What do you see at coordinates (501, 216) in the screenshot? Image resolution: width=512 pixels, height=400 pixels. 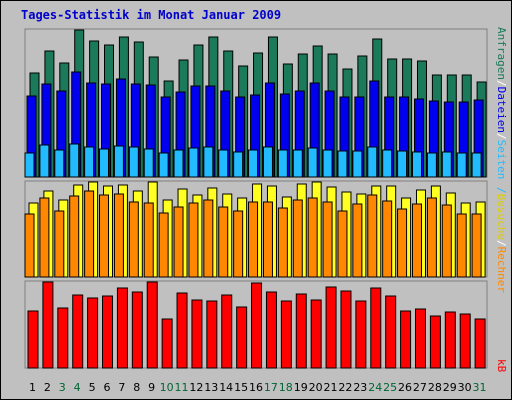 I see `legend-besuche: Besuche` at bounding box center [501, 216].